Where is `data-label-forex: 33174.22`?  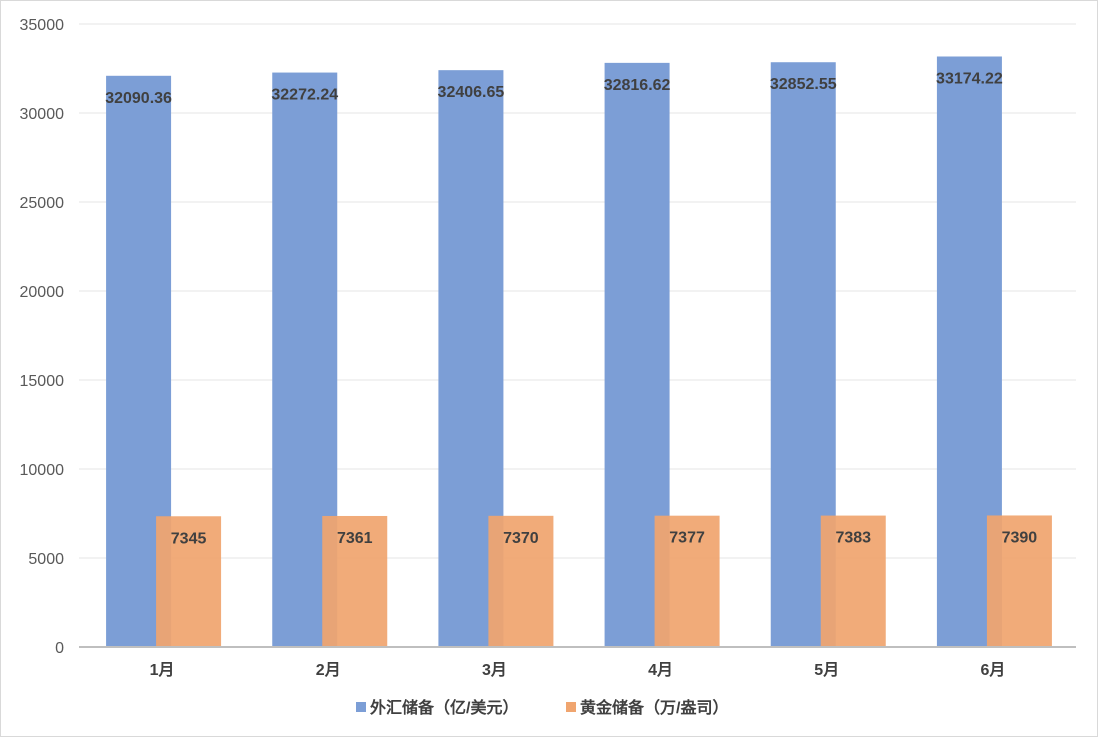
data-label-forex: 33174.22 is located at coordinates (969, 78).